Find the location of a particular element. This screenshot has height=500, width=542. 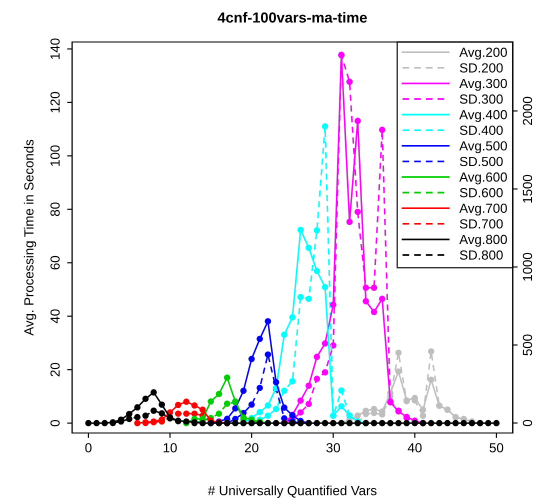

y-tick-label: 0 is located at coordinates (55, 423).